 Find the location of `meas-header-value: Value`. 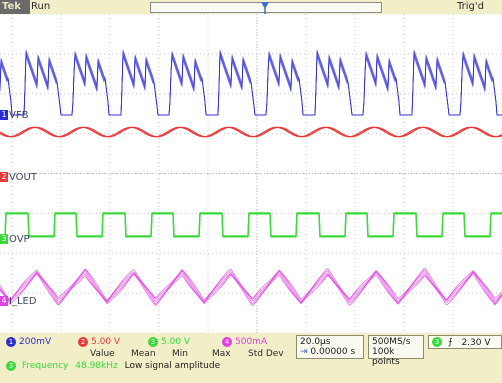

meas-header-value: Value is located at coordinates (102, 354).